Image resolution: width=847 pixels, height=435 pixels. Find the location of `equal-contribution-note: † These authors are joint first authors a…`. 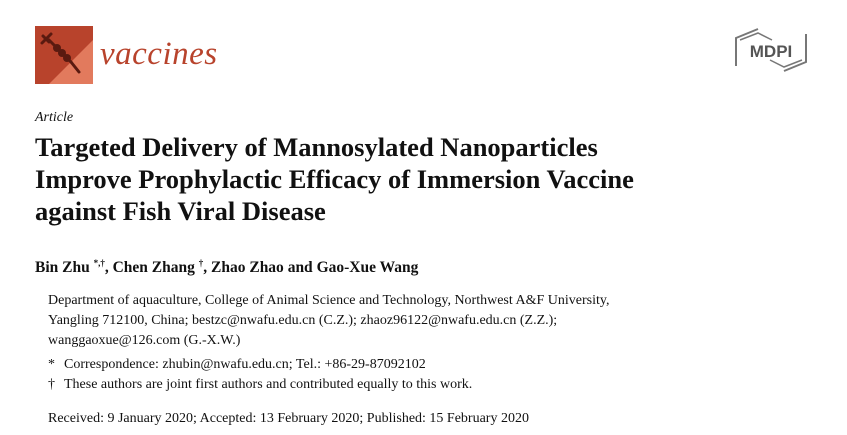

equal-contribution-note: † These authors are joint first authors a… is located at coordinates (260, 385).